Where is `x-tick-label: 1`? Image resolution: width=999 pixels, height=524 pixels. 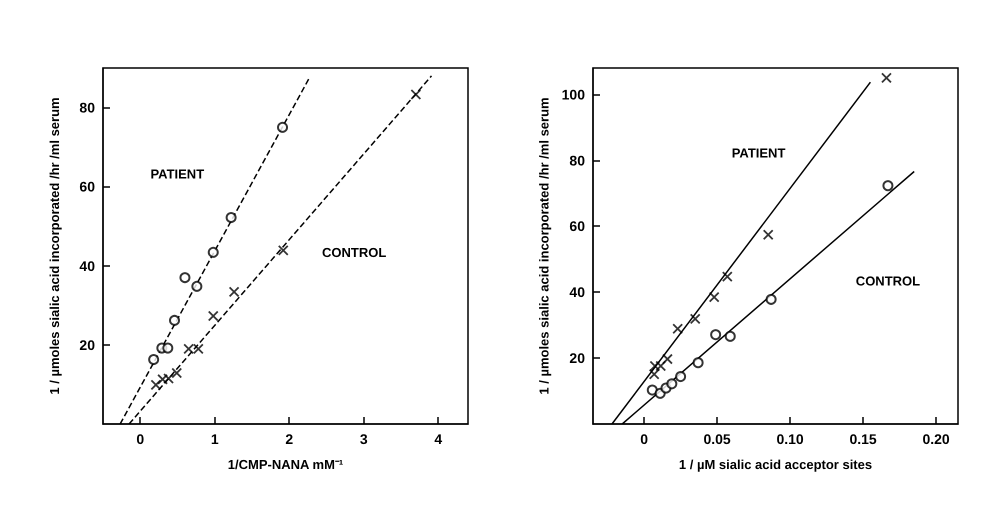 x-tick-label: 1 is located at coordinates (214, 439).